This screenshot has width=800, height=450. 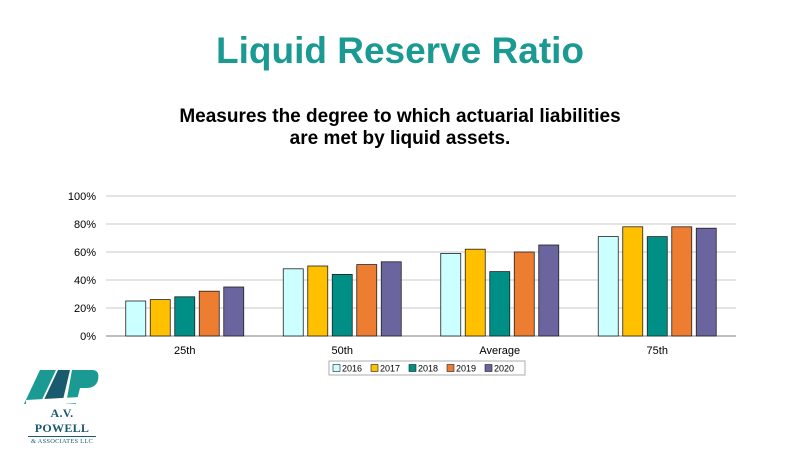 I want to click on bar-2016-75th, so click(x=608, y=286).